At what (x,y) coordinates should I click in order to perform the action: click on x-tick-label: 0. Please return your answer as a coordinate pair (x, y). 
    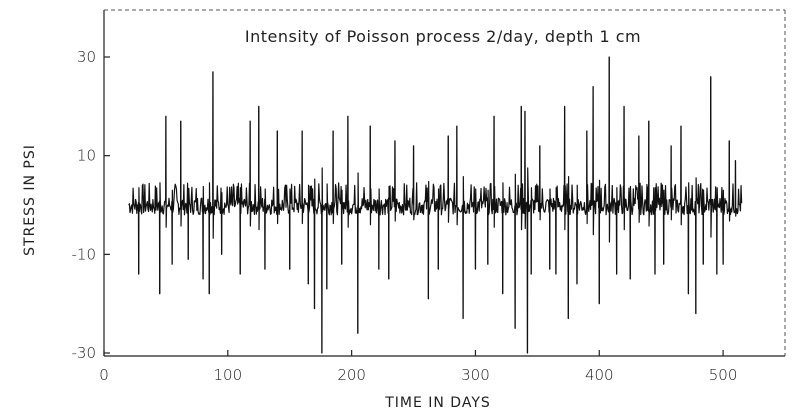
    Looking at the image, I should click on (104, 375).